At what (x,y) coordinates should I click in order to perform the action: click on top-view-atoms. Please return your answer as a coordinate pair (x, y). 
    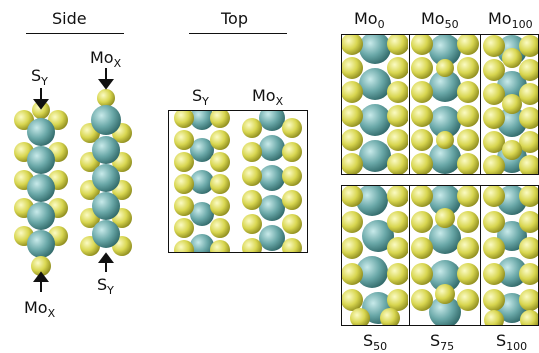
    Looking at the image, I should click on (238, 181).